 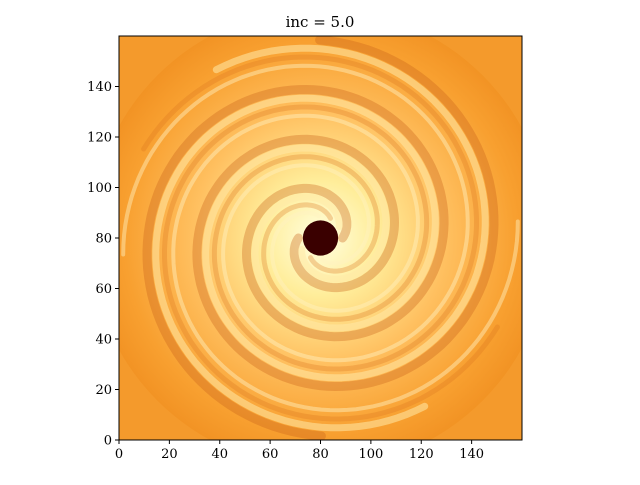 I want to click on x-axis: 0 20 40 60 80 100 120 140, so click(x=299, y=451).